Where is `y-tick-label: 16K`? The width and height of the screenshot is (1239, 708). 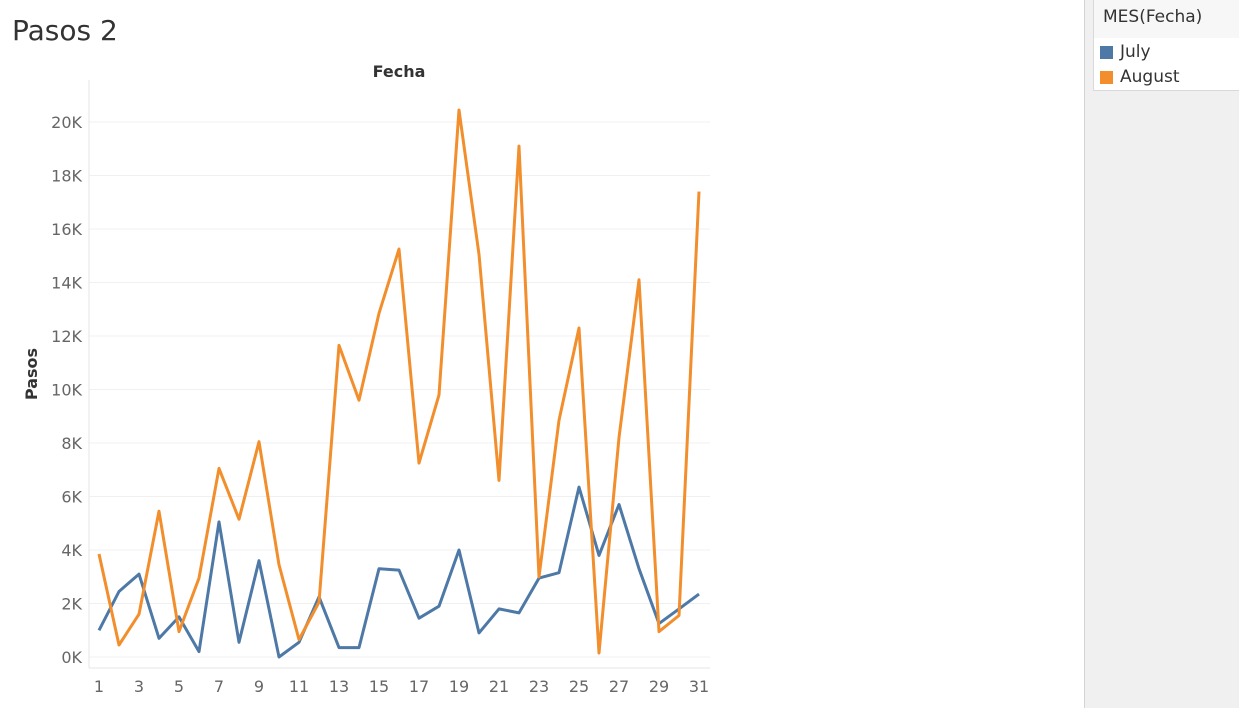 y-tick-label: 16K is located at coordinates (66, 229).